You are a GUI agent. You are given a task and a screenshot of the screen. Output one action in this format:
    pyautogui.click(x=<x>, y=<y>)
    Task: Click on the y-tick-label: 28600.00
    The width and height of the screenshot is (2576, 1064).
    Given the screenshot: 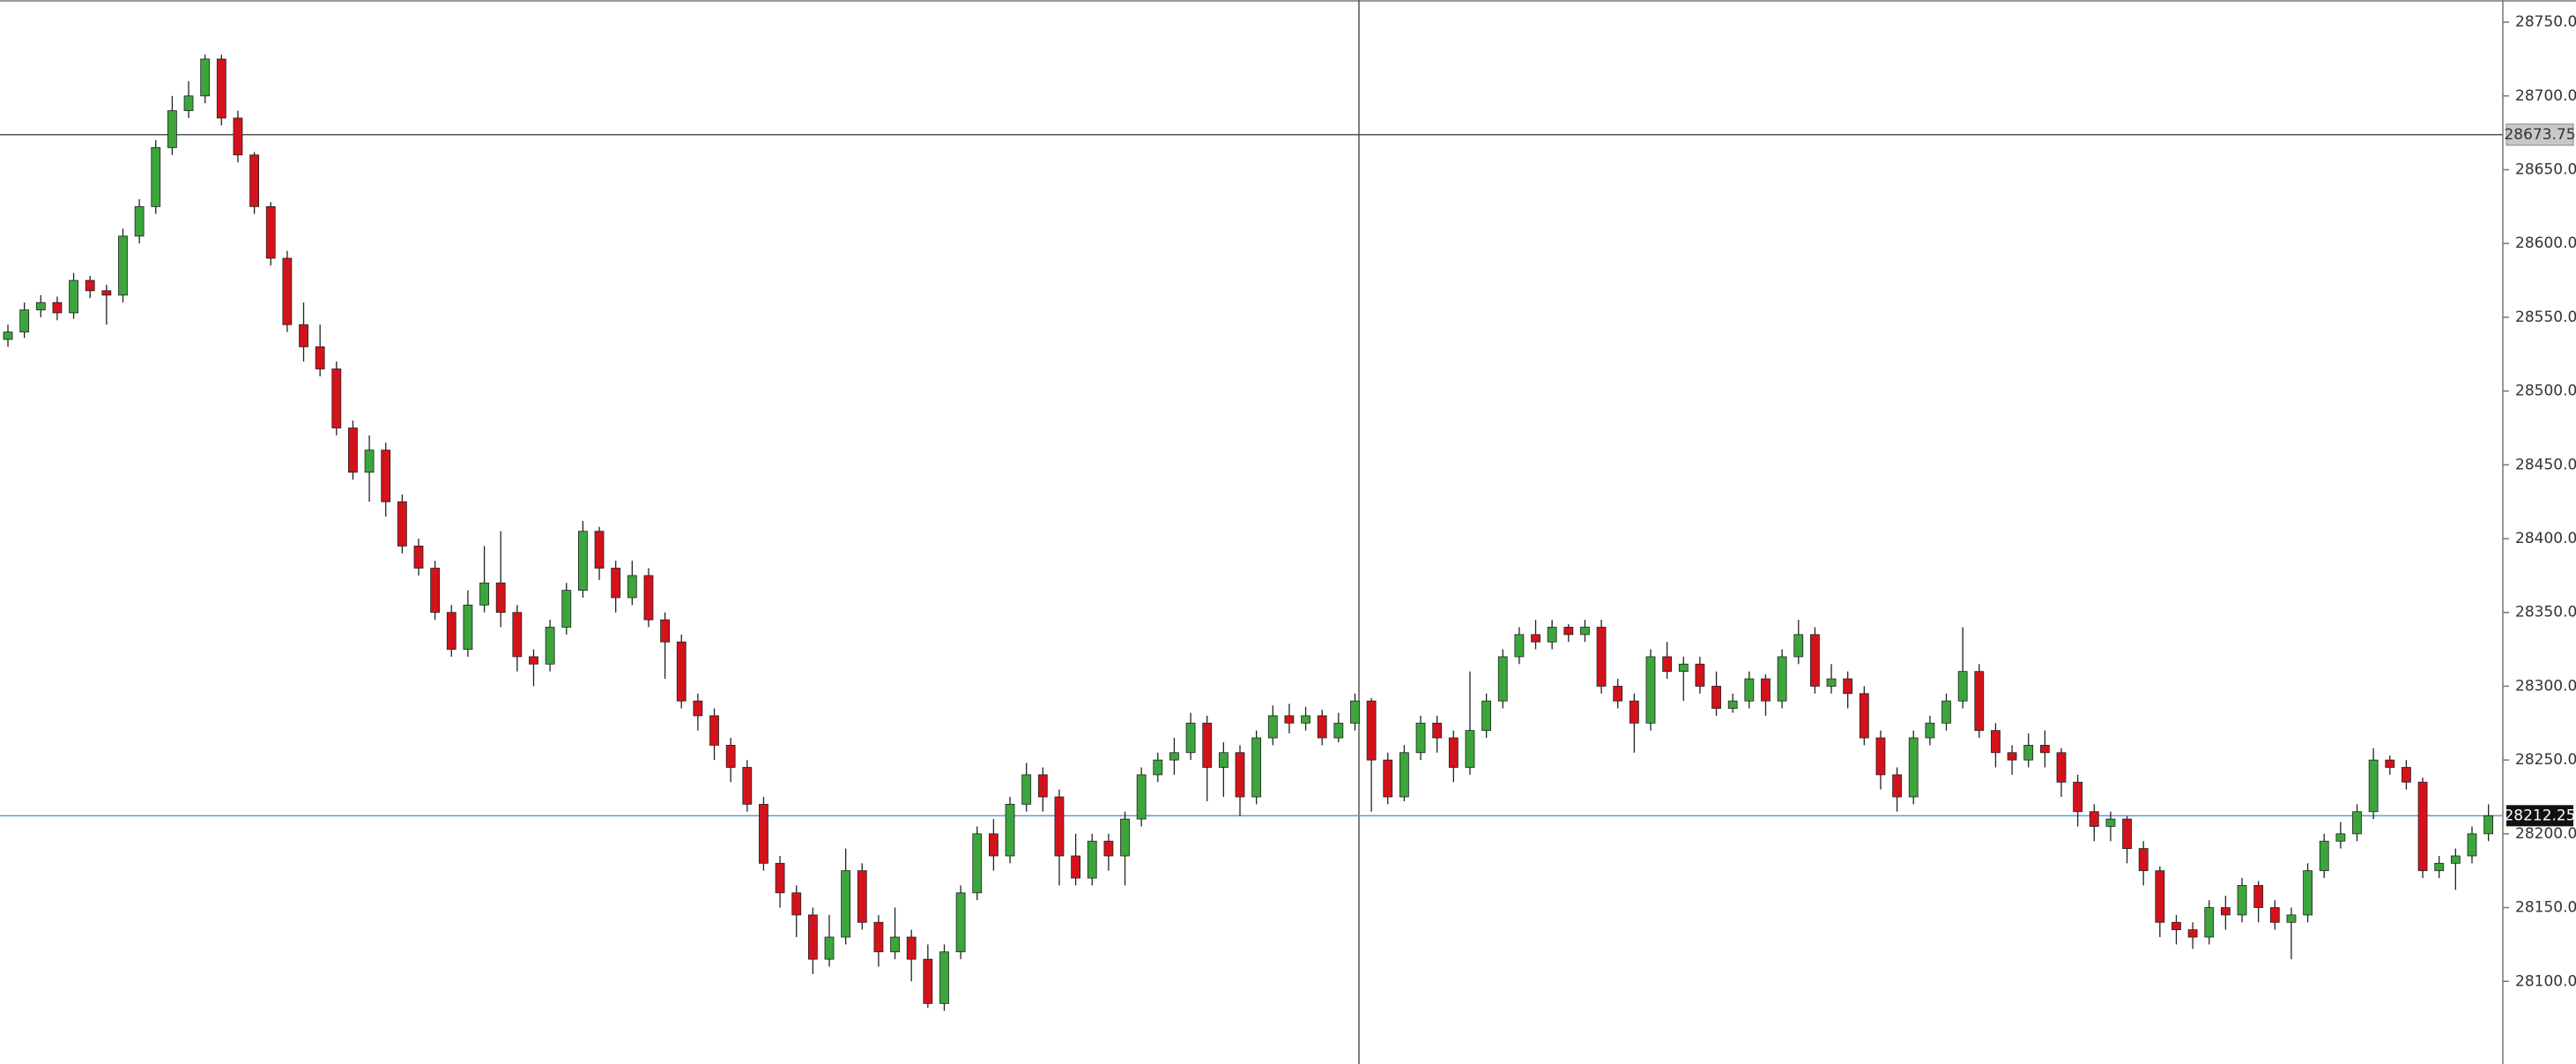 What is the action you would take?
    pyautogui.click(x=2545, y=243)
    